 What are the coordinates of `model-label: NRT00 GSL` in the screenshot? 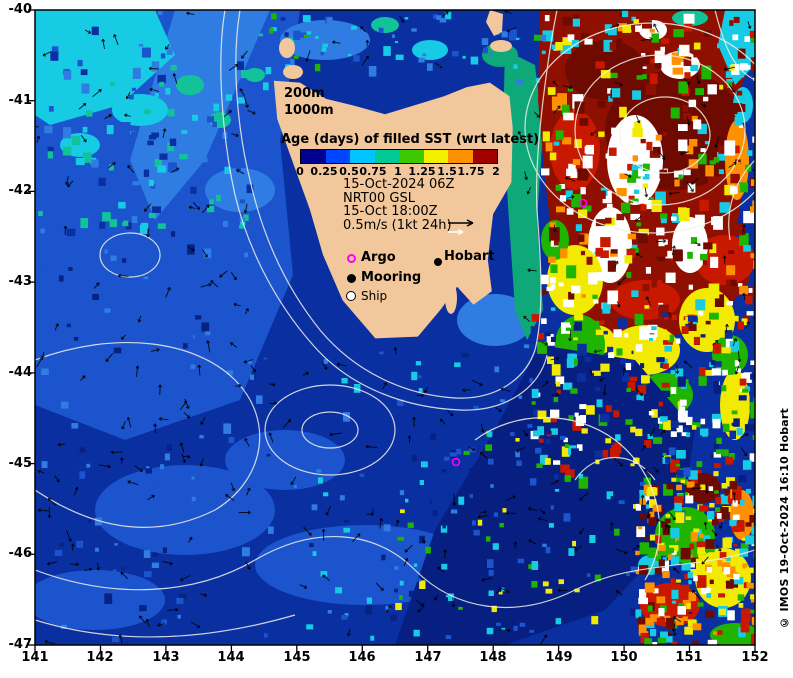 It's located at (379, 198).